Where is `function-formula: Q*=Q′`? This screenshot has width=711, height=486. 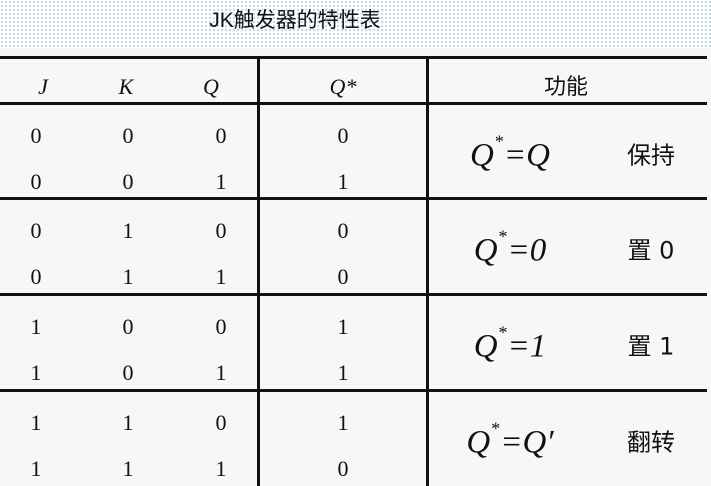
function-formula: Q*=Q′ is located at coordinates (509, 440).